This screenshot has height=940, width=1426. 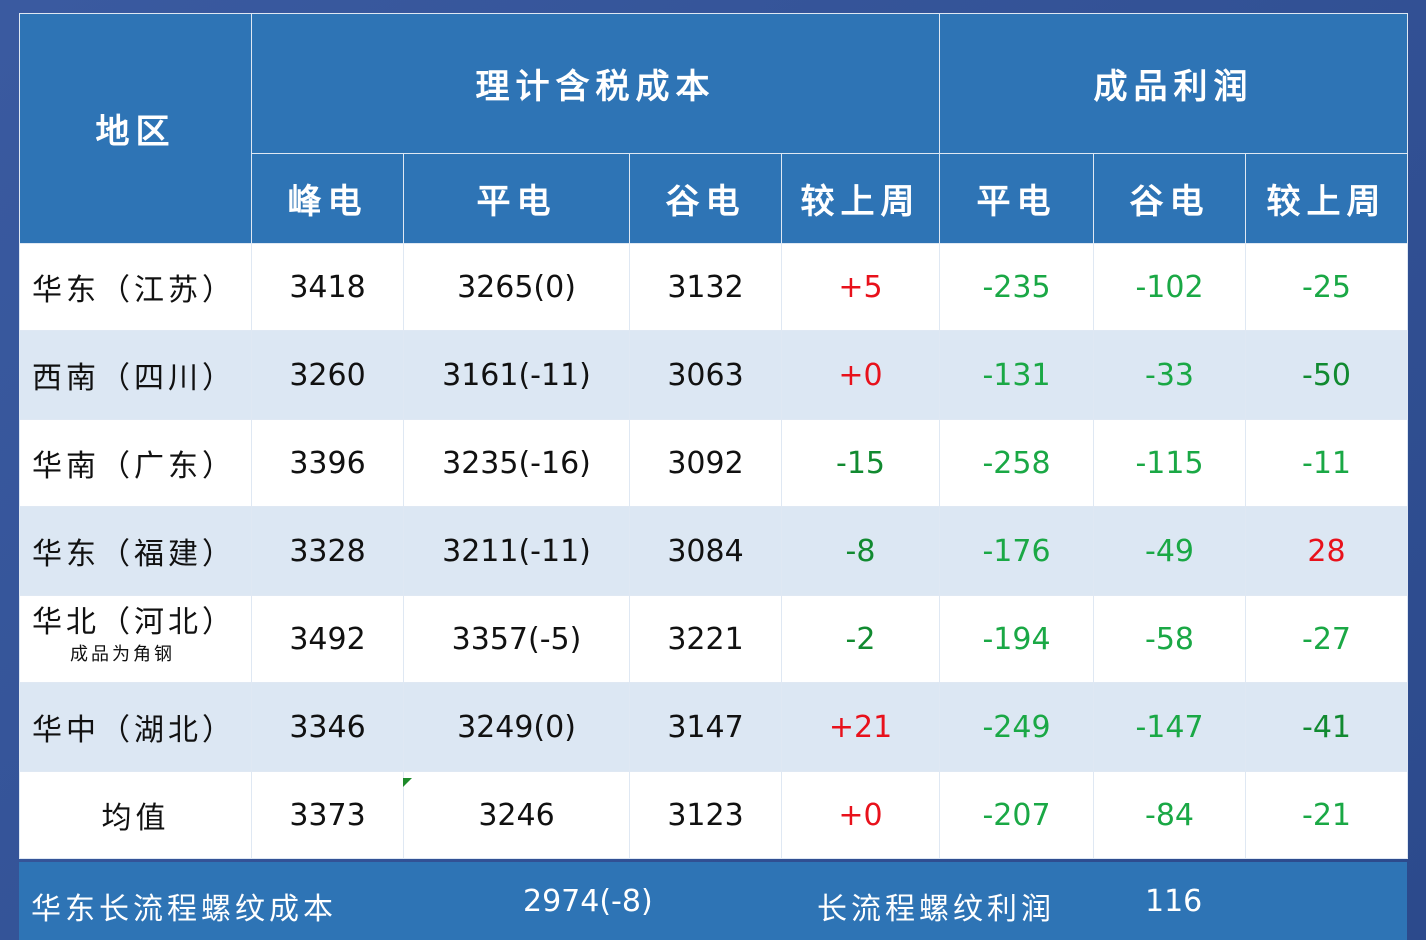 I want to click on cell-region: 华南（广东）, so click(x=135, y=463).